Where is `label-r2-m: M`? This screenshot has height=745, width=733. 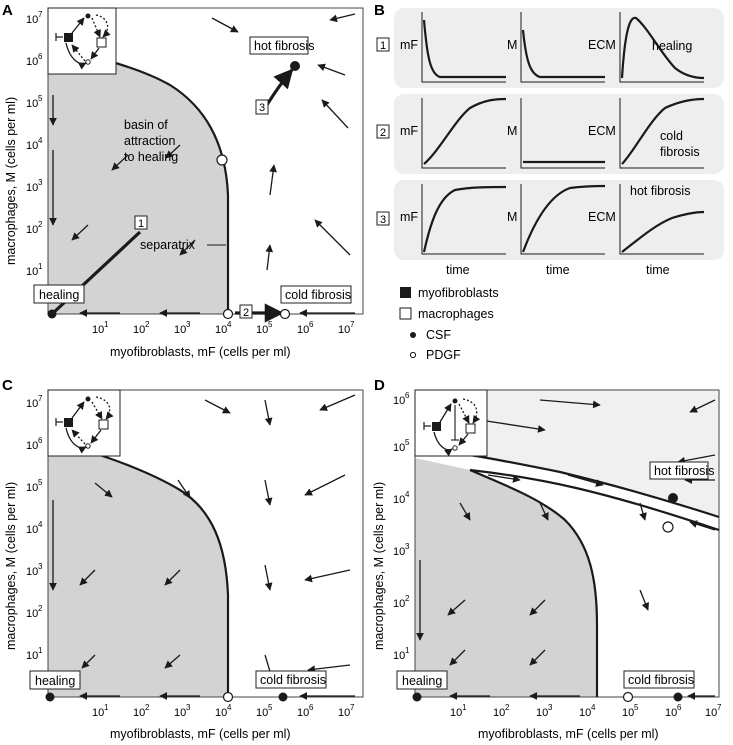
label-r2-m: M is located at coordinates (512, 131).